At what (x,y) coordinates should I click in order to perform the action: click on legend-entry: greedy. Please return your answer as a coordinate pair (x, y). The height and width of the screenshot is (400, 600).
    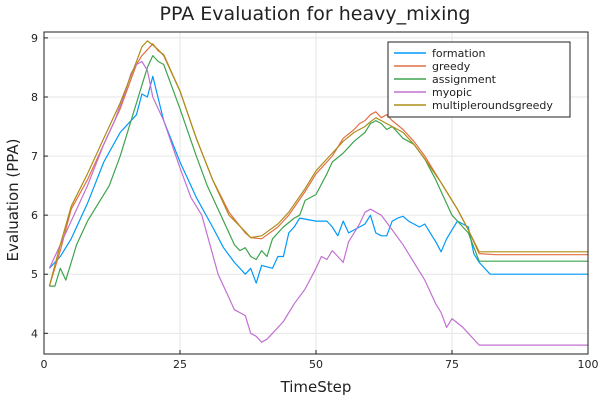
    Looking at the image, I should click on (451, 66).